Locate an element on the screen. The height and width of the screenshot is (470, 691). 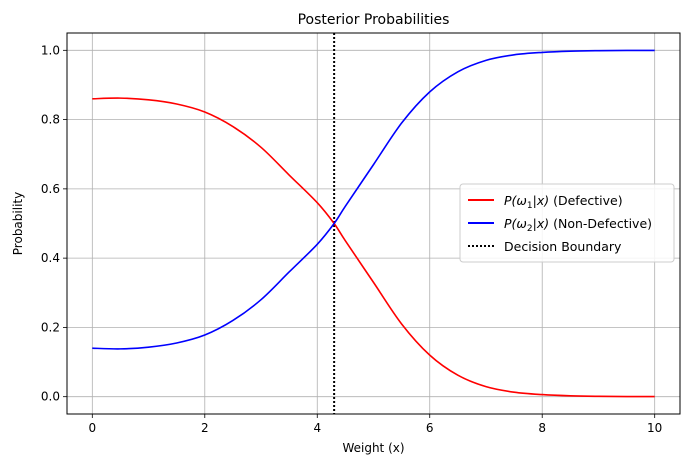
y-tick-label: 1.0 is located at coordinates (50, 50).